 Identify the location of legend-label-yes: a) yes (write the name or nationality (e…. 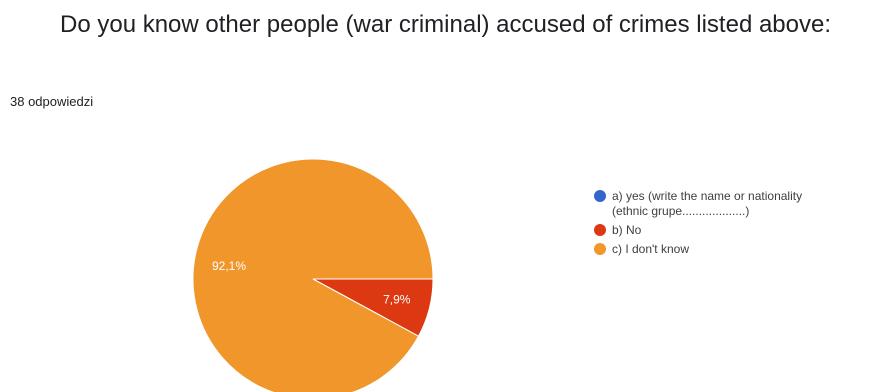
(707, 203).